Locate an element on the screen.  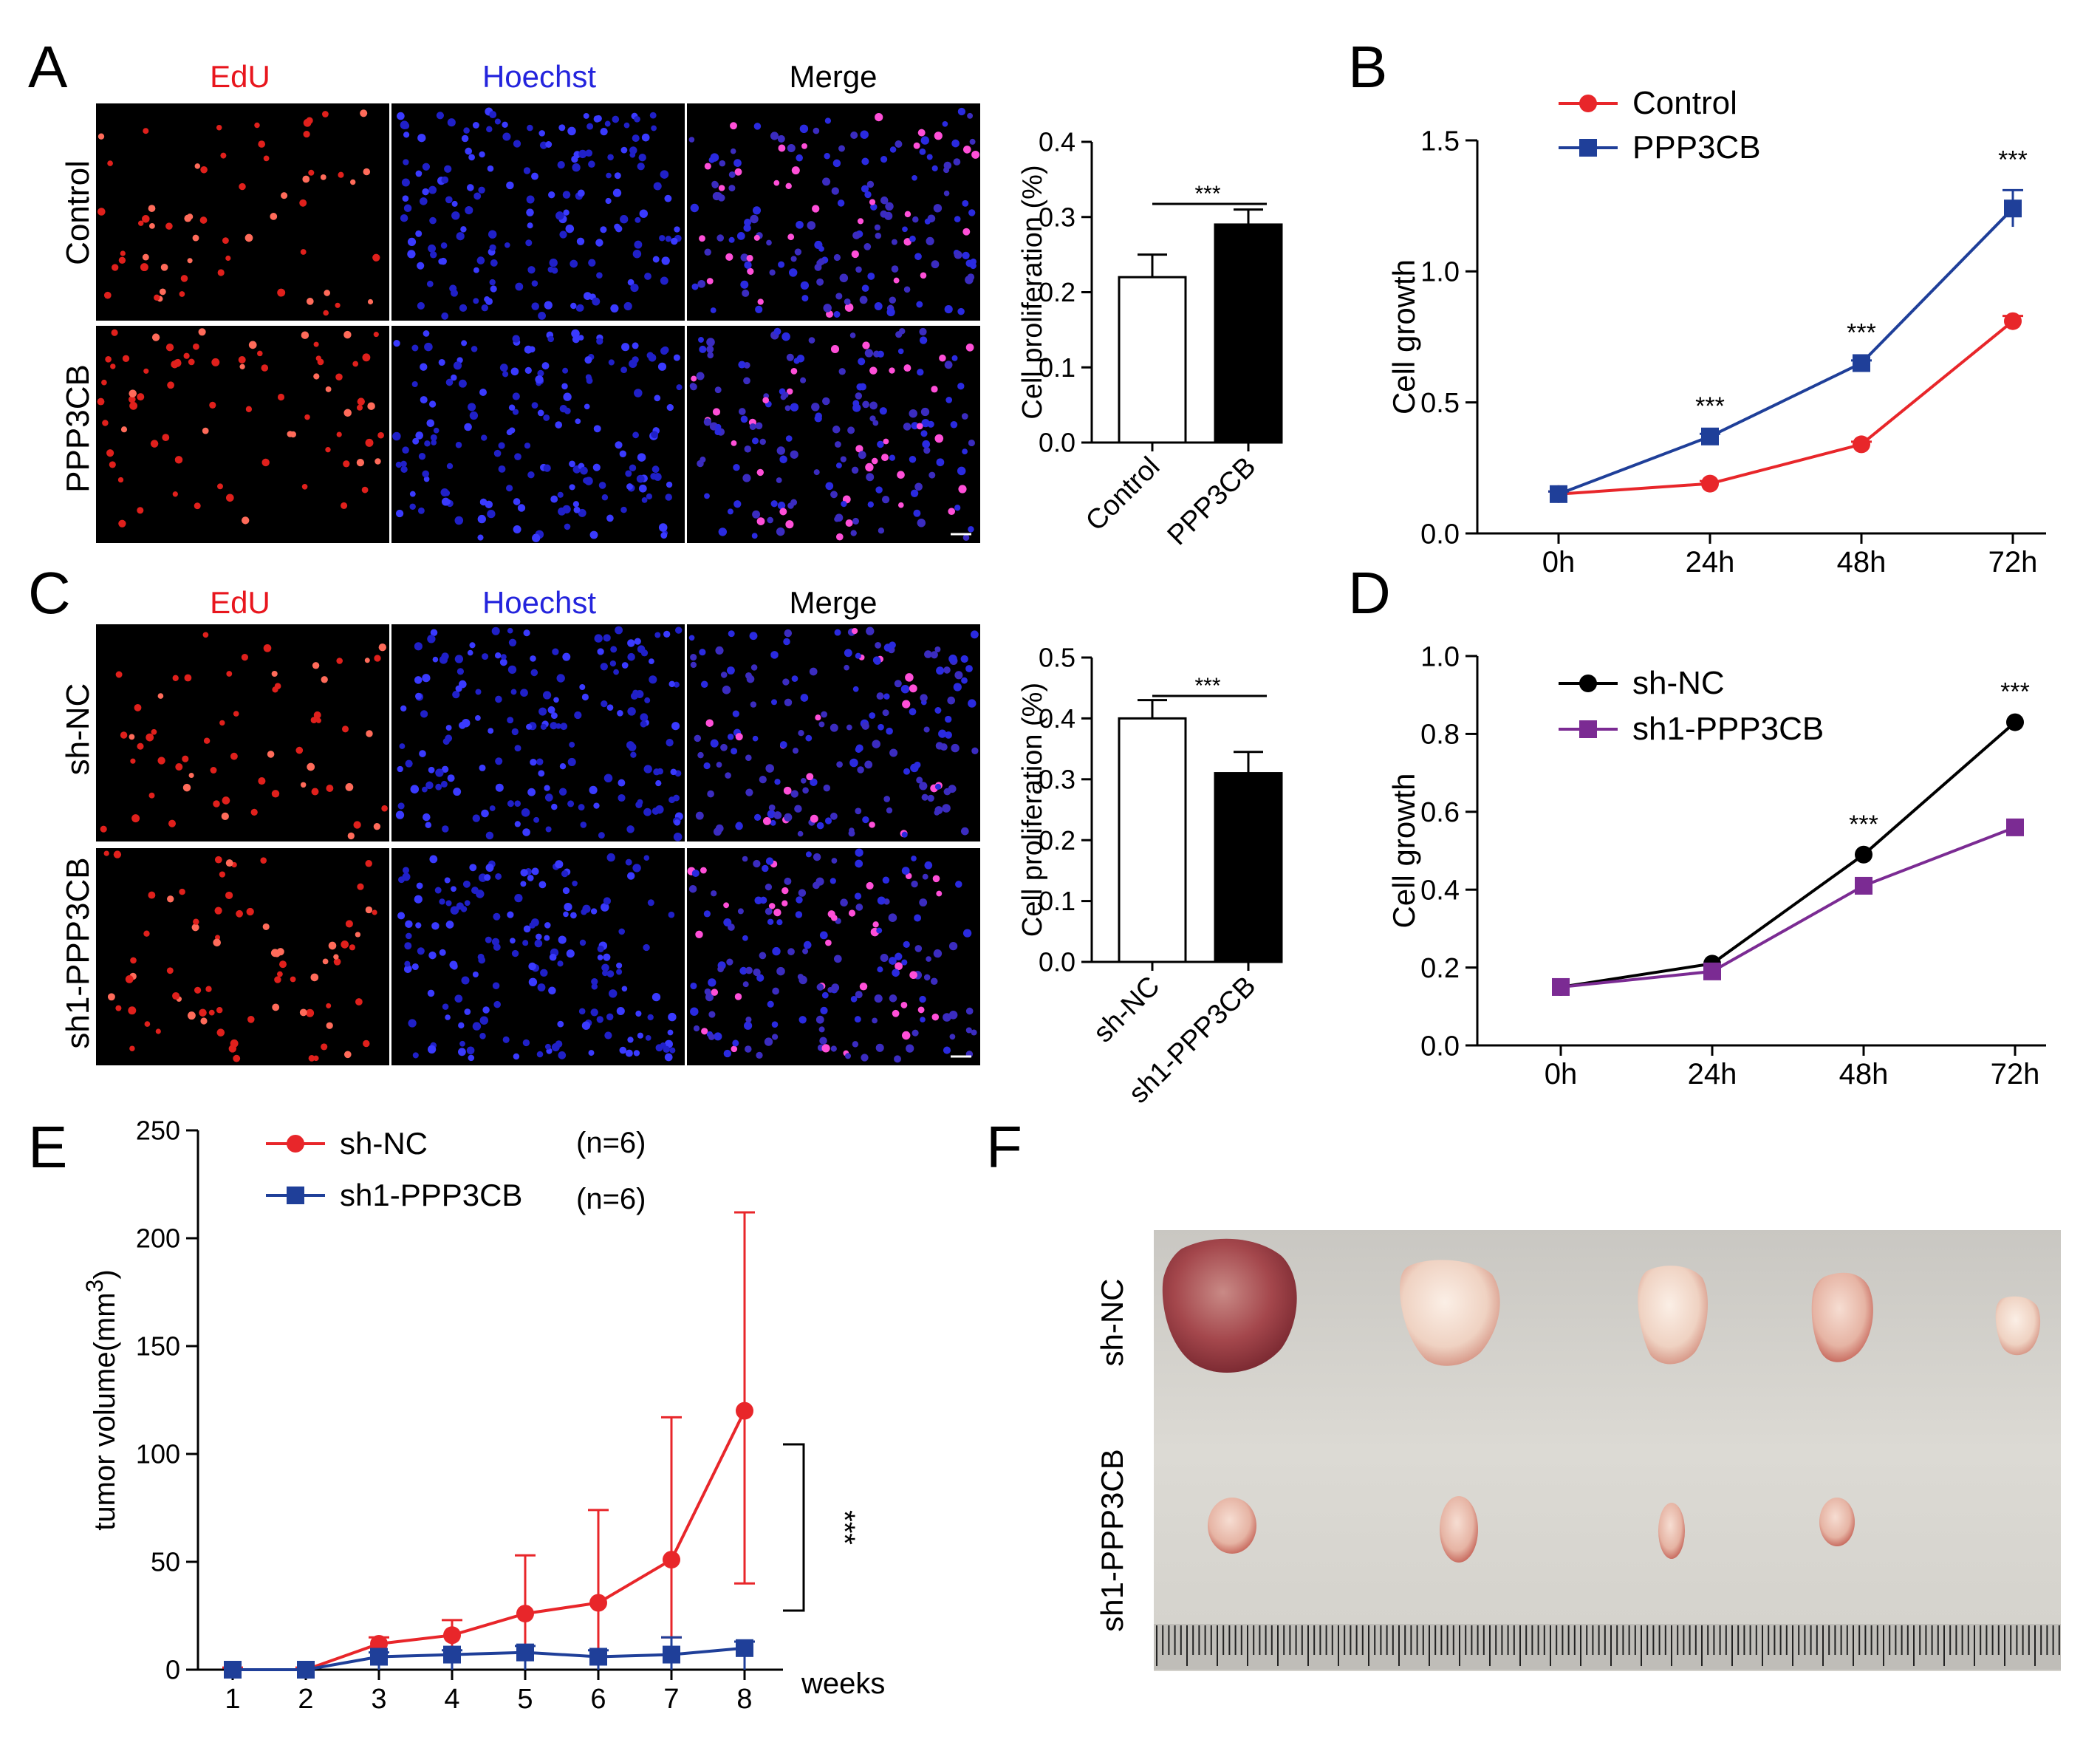
col-label-merge: Merge is located at coordinates (833, 76).